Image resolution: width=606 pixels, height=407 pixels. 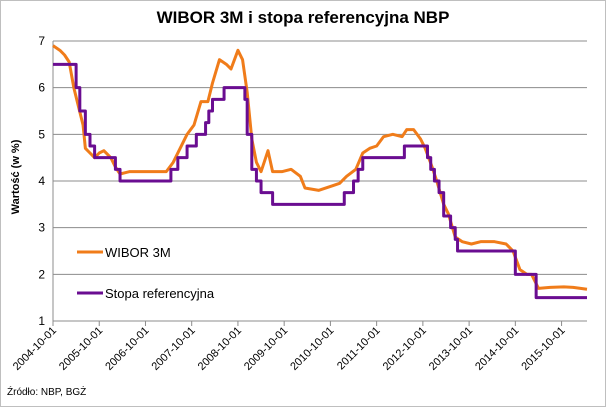 What do you see at coordinates (405, 349) in the screenshot?
I see `x-tick-label: 2012-10-01` at bounding box center [405, 349].